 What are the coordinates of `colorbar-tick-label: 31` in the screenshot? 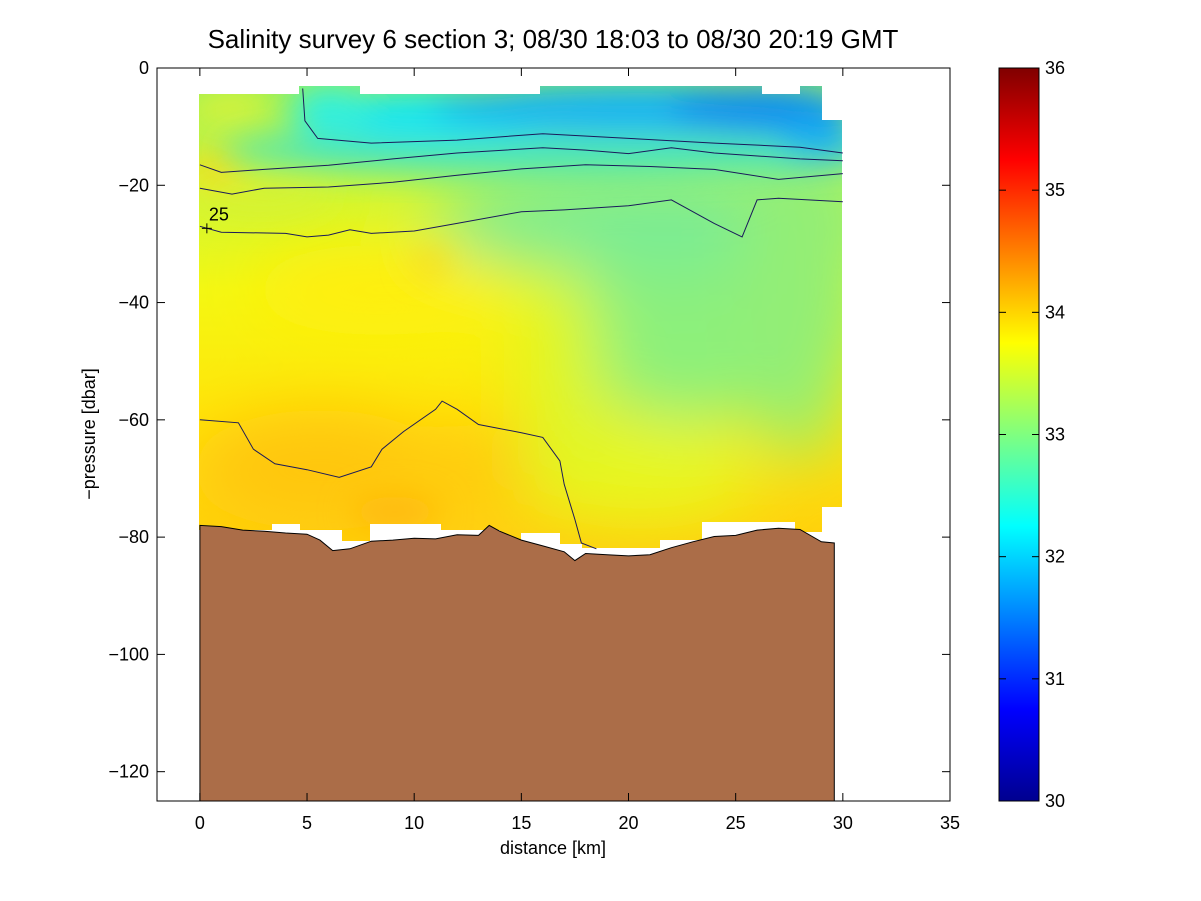 It's located at (1055, 679).